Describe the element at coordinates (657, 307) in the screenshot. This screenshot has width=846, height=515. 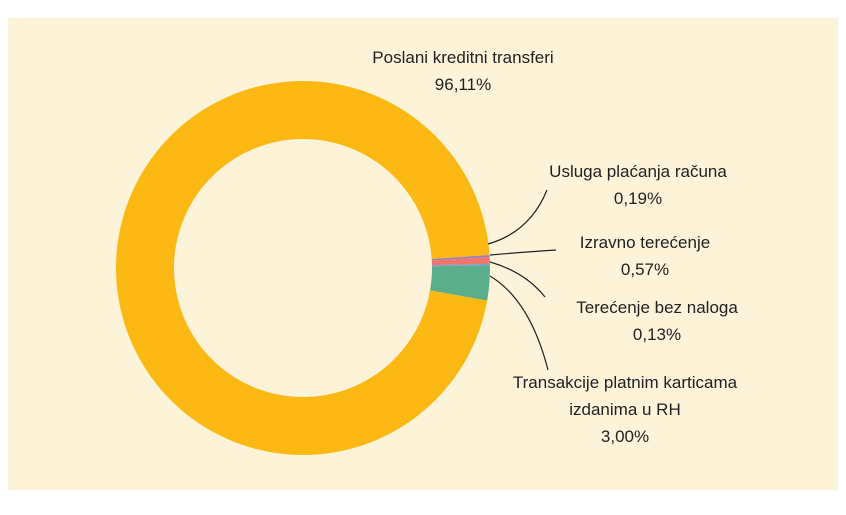
I see `slice-name: Terećenje bez naloga` at that location.